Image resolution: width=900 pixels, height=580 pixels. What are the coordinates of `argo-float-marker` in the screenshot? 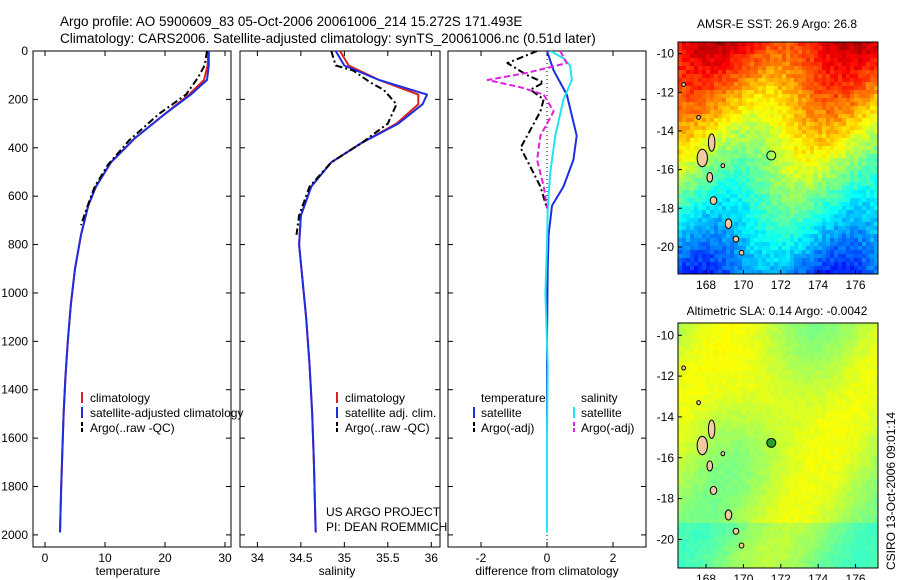 It's located at (771, 155).